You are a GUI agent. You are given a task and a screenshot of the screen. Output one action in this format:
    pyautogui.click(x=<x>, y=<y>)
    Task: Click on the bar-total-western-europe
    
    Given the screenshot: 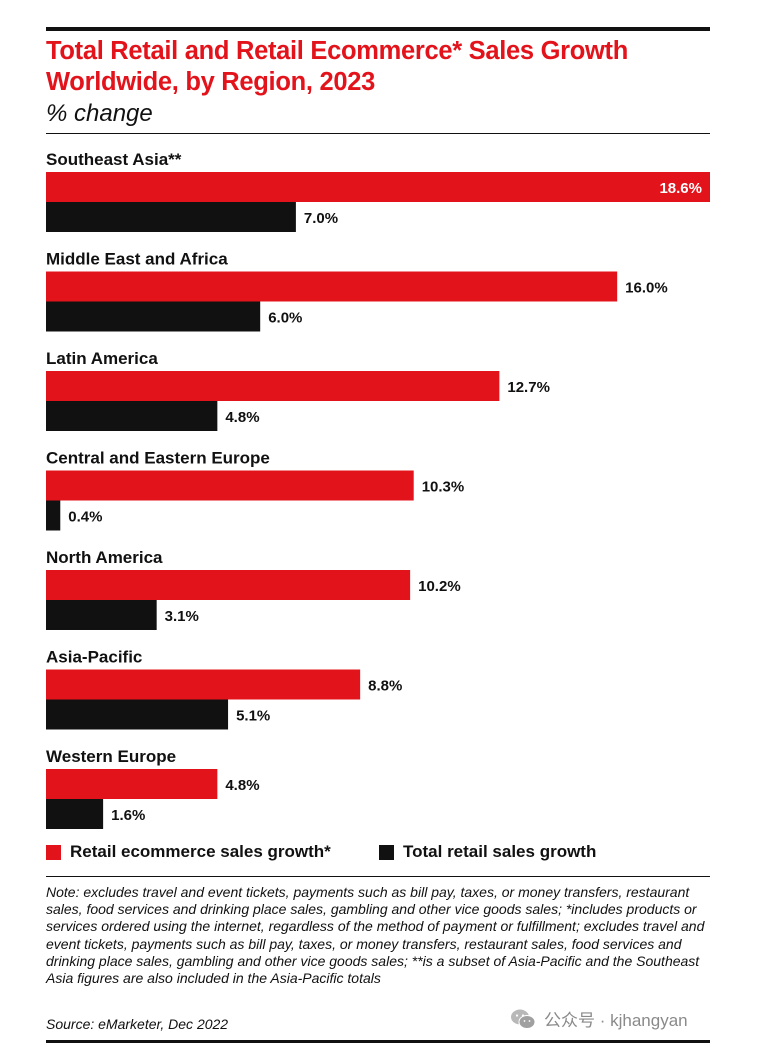 What is the action you would take?
    pyautogui.click(x=75, y=814)
    